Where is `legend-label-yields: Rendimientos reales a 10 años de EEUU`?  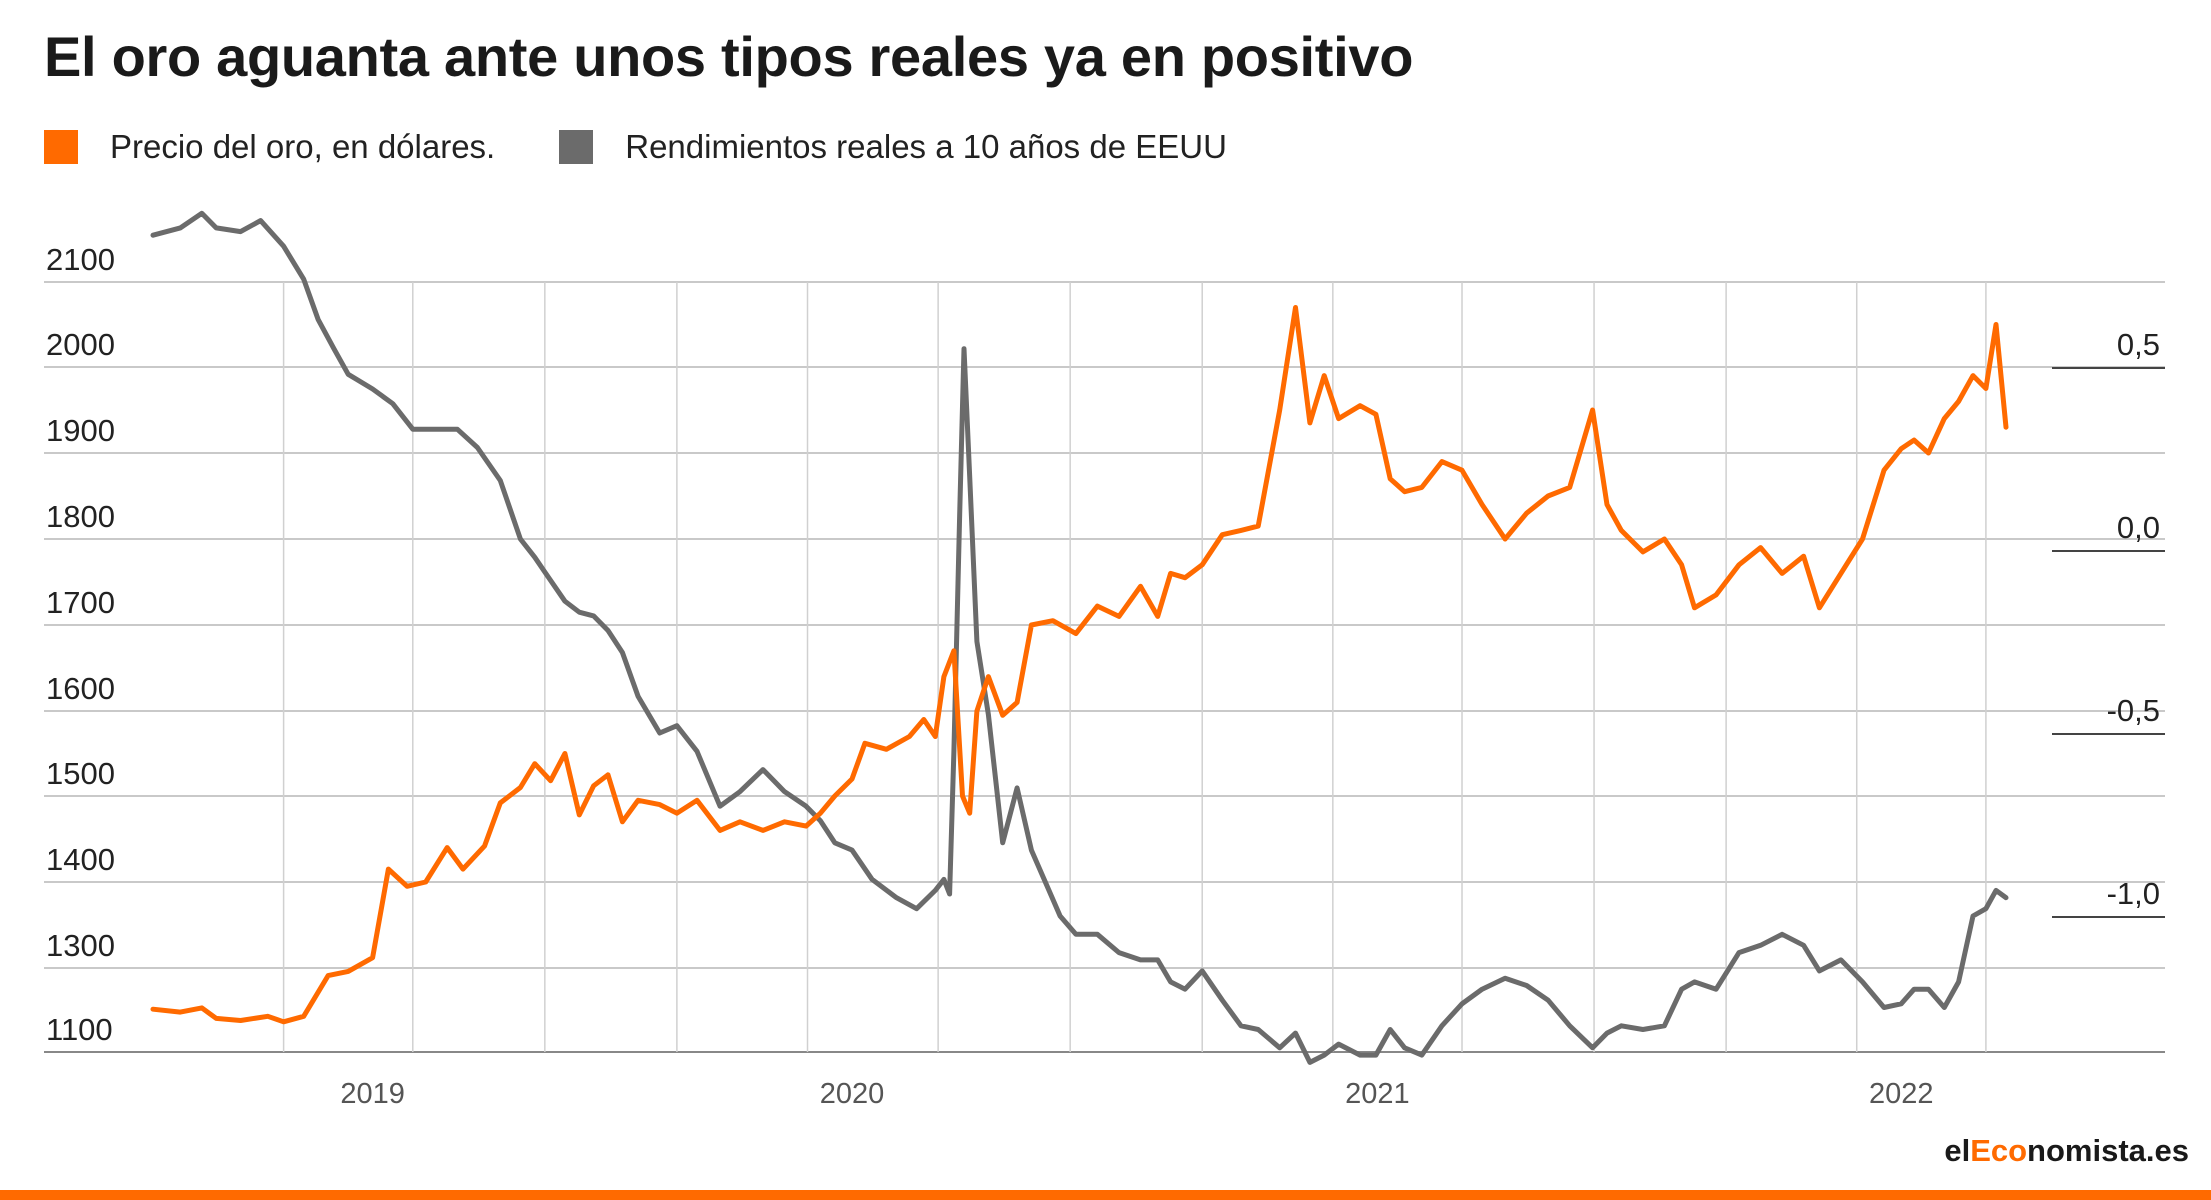 legend-label-yields: Rendimientos reales a 10 años de EEUU is located at coordinates (926, 146).